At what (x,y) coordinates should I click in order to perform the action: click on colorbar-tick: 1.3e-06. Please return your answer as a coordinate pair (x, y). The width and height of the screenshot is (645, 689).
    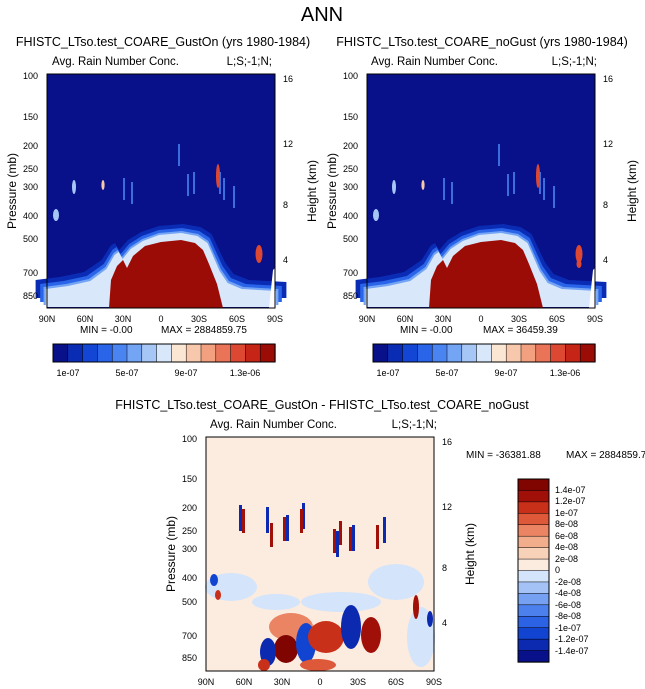
    Looking at the image, I should click on (565, 373).